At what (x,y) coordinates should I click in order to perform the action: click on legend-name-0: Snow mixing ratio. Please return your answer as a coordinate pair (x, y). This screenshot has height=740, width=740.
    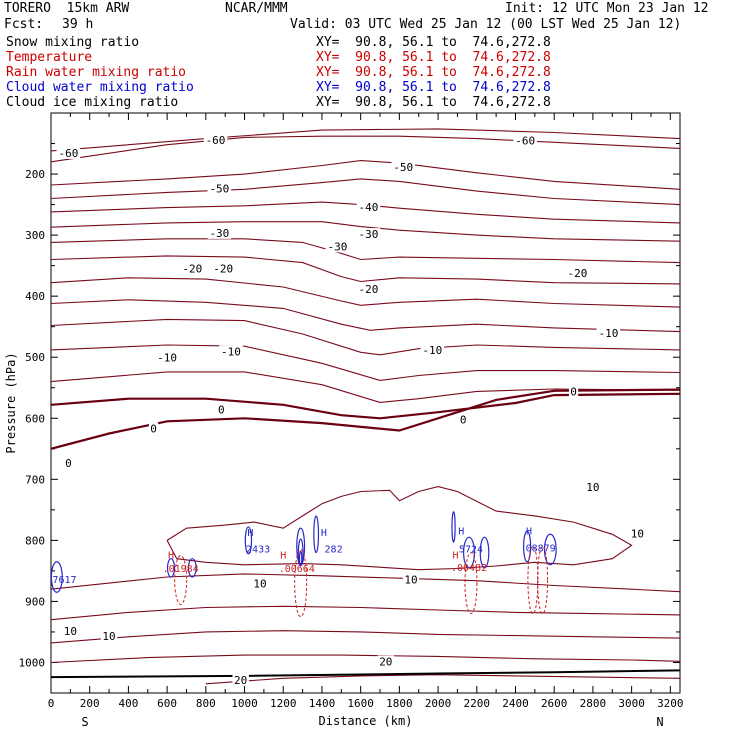
    Looking at the image, I should click on (73, 42).